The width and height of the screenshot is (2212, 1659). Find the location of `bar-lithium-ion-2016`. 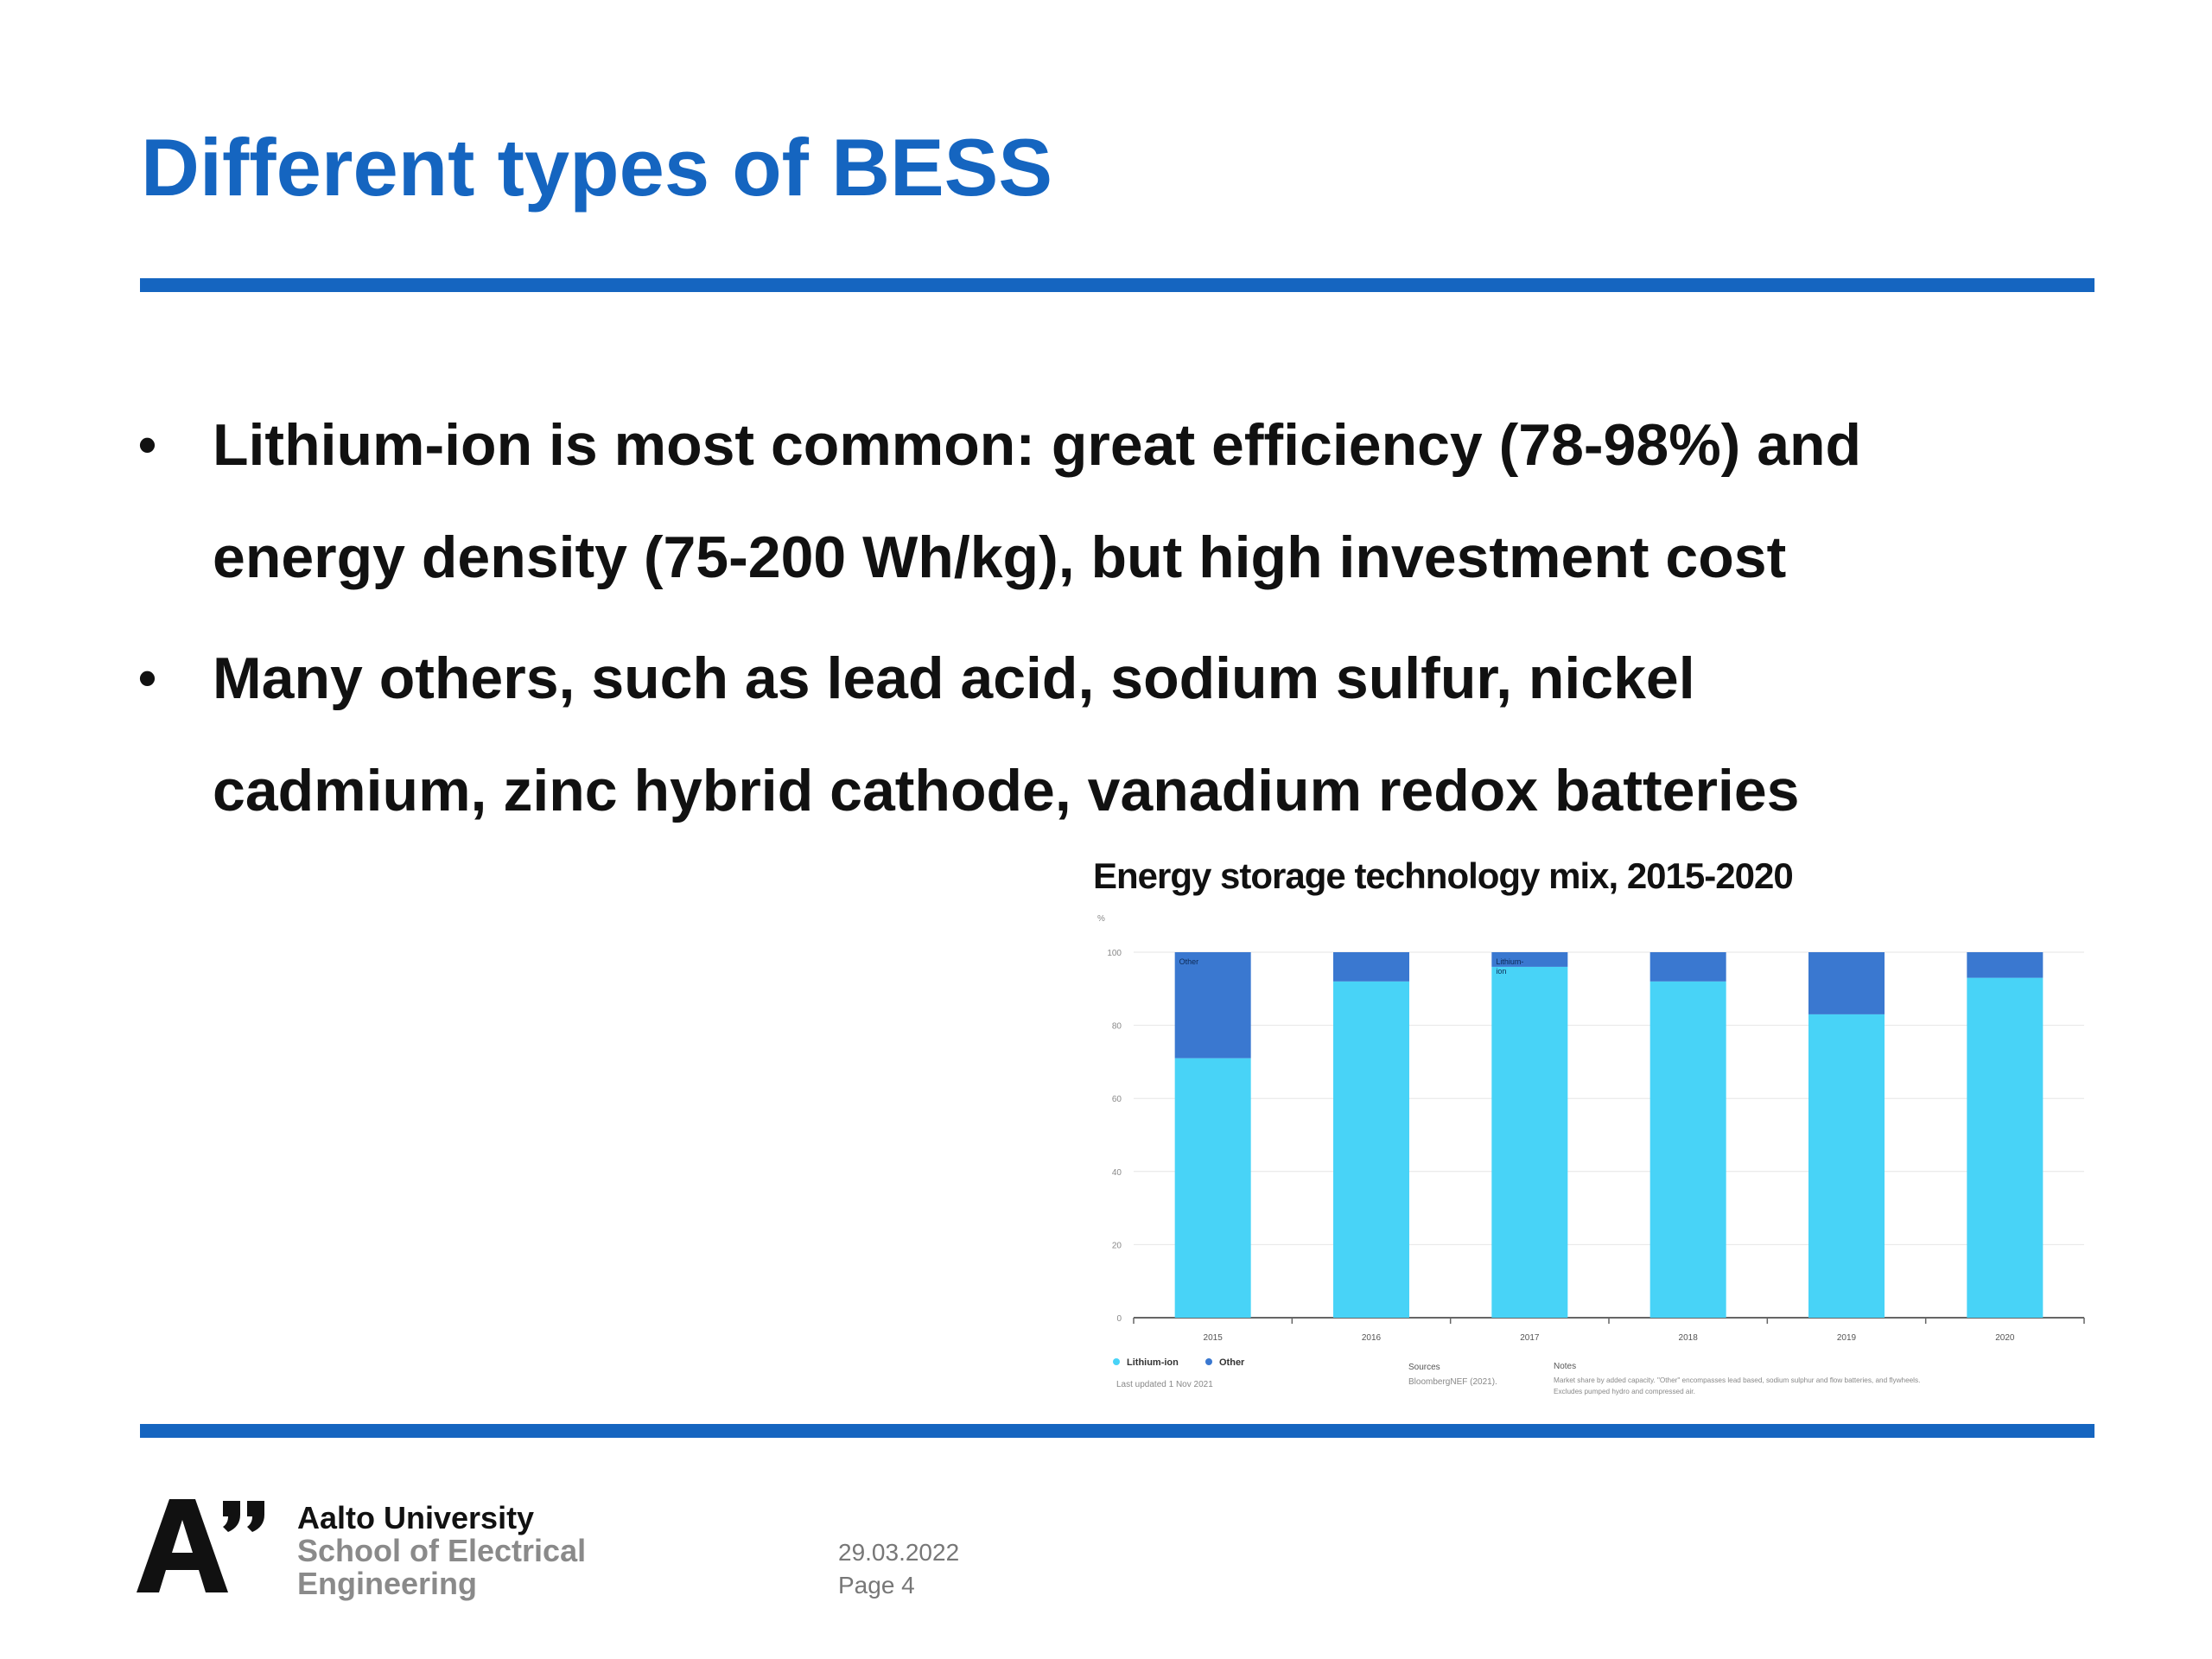

bar-lithium-ion-2016 is located at coordinates (1371, 1149).